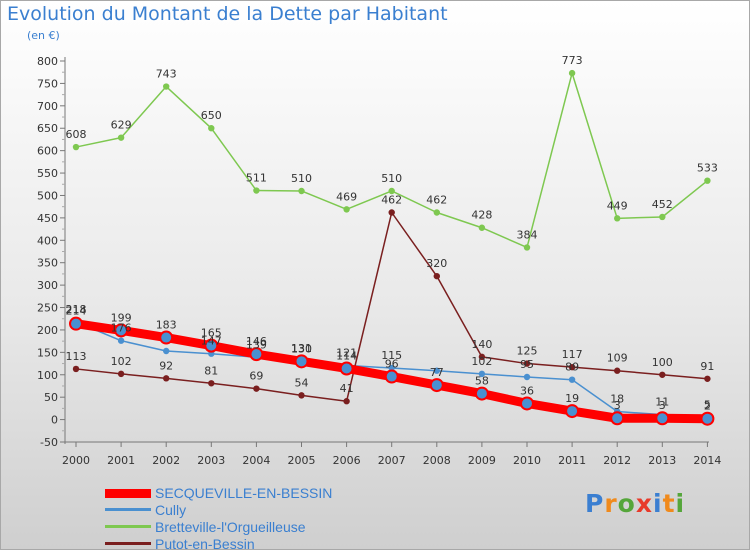 The height and width of the screenshot is (550, 750). Describe the element at coordinates (121, 460) in the screenshot. I see `x-tick-label: 2001` at that location.